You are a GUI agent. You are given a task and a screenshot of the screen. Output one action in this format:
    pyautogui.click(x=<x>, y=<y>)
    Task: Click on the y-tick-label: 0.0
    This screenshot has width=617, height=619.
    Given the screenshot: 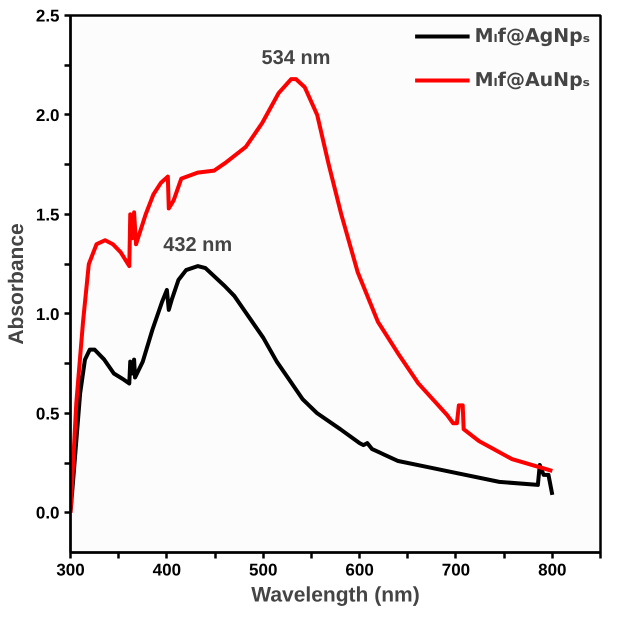 What is the action you would take?
    pyautogui.click(x=48, y=513)
    